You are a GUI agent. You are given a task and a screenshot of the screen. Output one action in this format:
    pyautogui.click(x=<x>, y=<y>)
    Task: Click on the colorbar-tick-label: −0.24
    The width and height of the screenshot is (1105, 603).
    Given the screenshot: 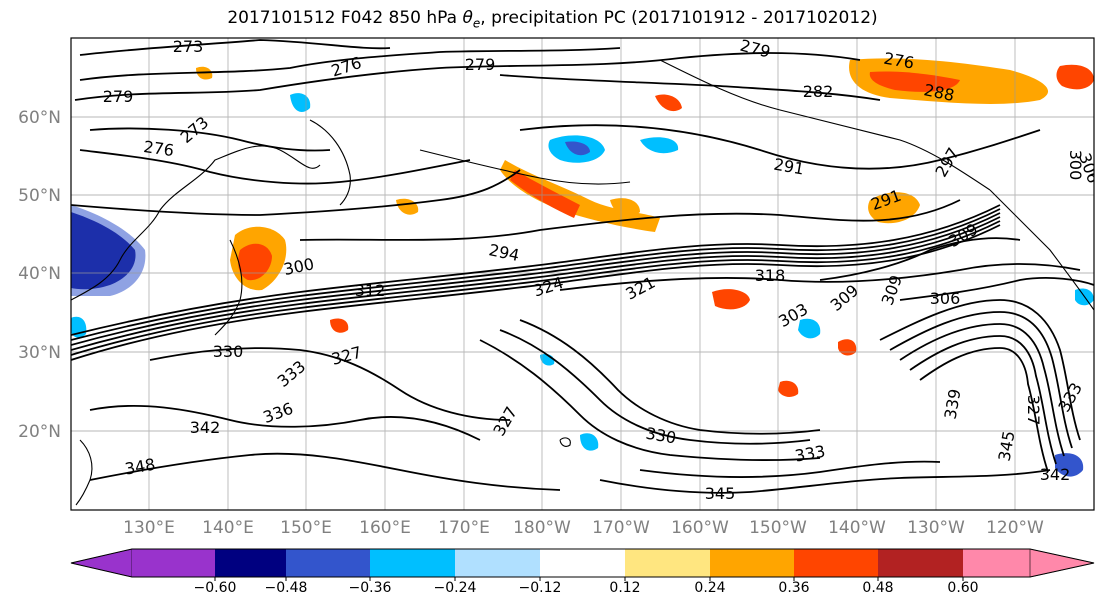 What is the action you would take?
    pyautogui.click(x=455, y=588)
    